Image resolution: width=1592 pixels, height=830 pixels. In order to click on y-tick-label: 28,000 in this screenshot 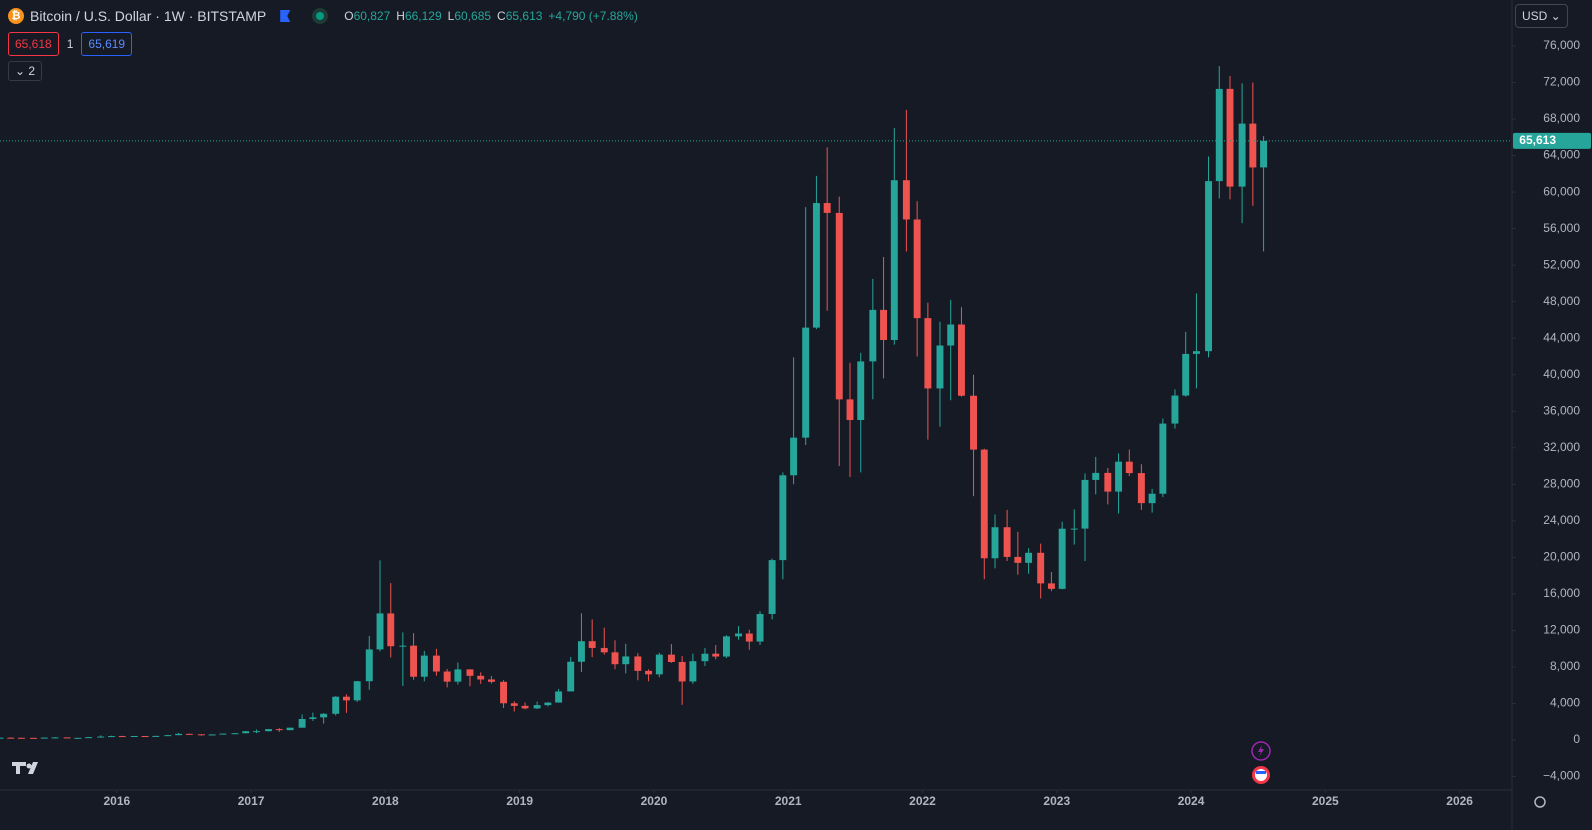, I will do `click(1561, 483)`.